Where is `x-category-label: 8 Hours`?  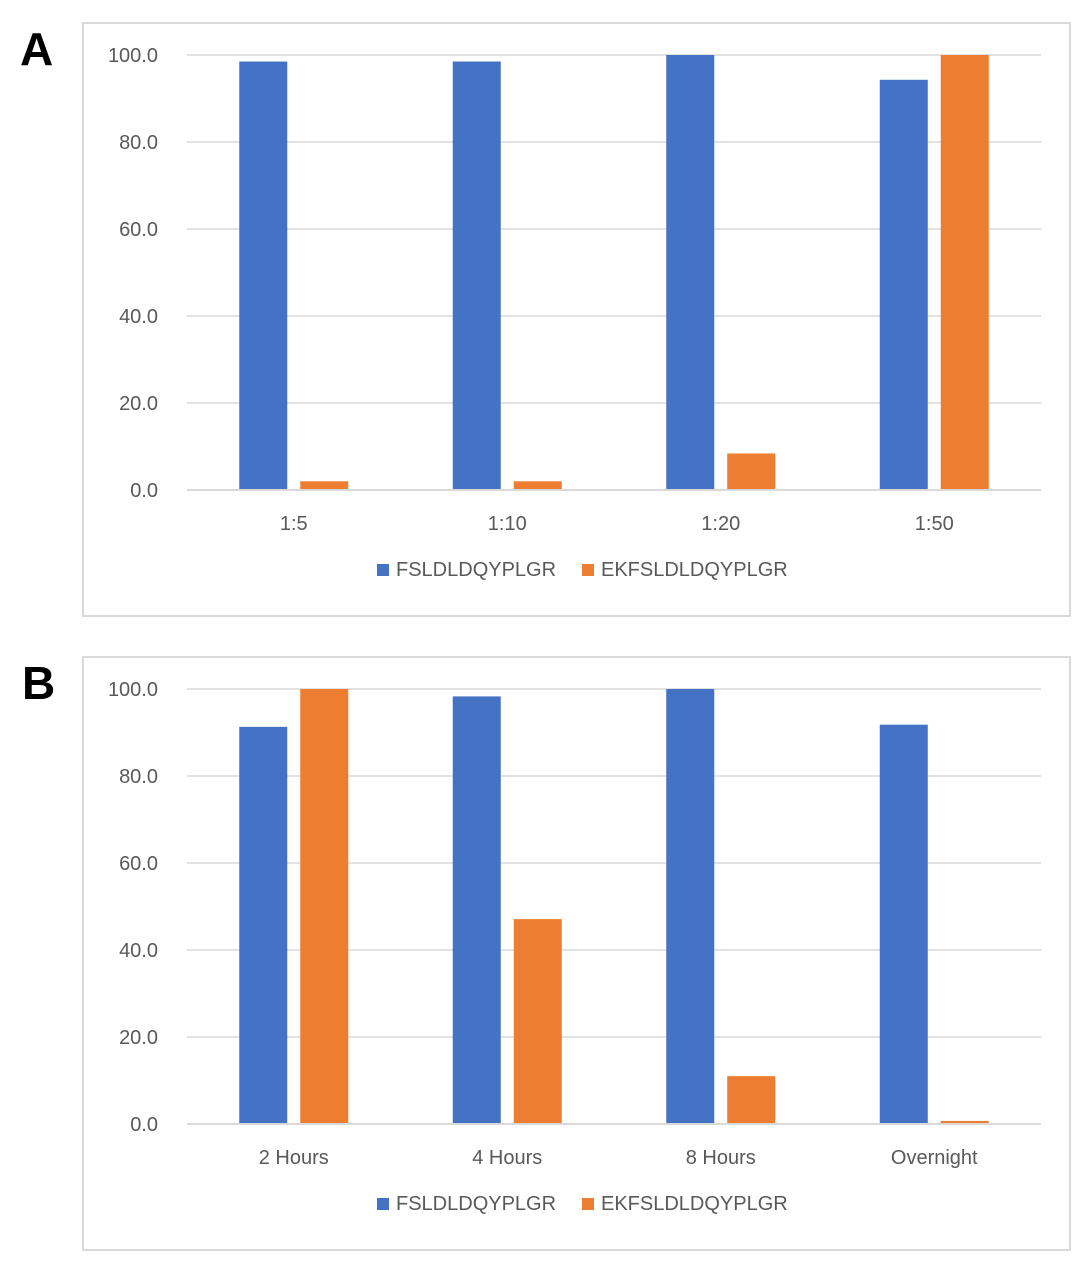
x-category-label: 8 Hours is located at coordinates (721, 1158).